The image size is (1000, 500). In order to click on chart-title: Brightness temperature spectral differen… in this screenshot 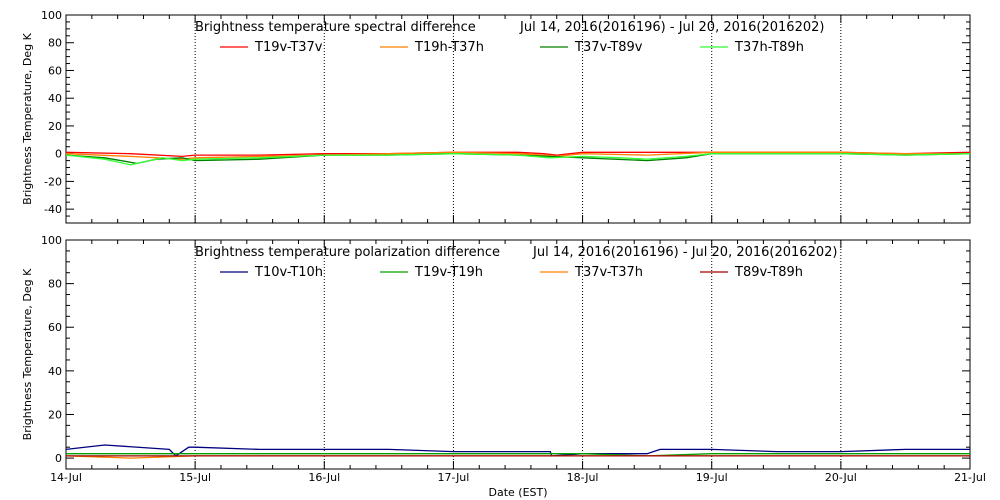, I will do `click(335, 27)`.